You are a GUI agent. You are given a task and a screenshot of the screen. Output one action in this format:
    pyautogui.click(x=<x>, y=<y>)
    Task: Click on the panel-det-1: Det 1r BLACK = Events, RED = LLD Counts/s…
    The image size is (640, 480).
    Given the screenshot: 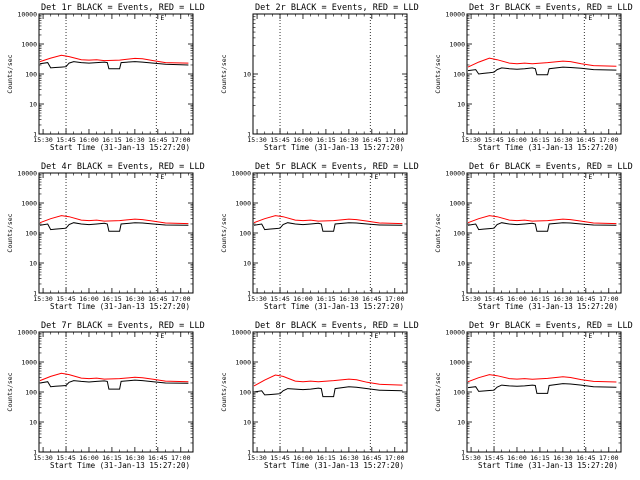 What is the action you would take?
    pyautogui.click(x=105, y=77)
    